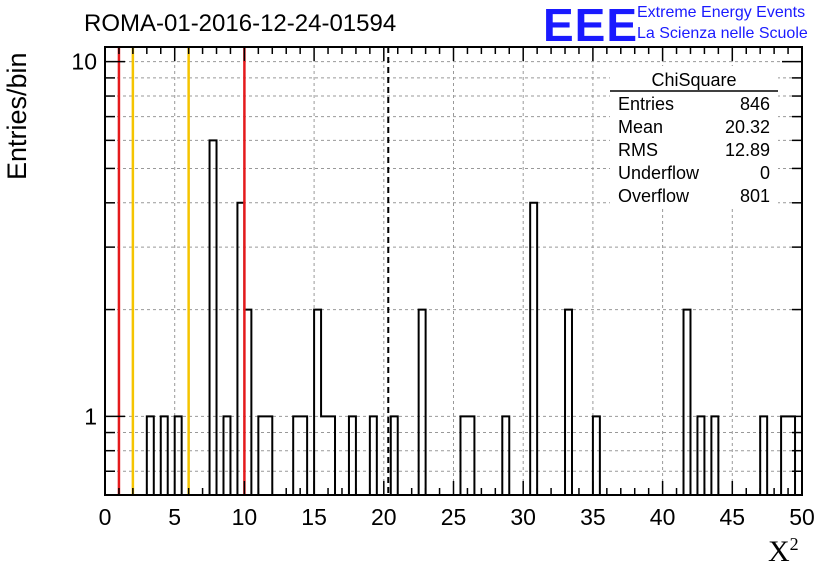 This screenshot has width=836, height=572. What do you see at coordinates (638, 150) in the screenshot?
I see `stats-row-label: RMS` at bounding box center [638, 150].